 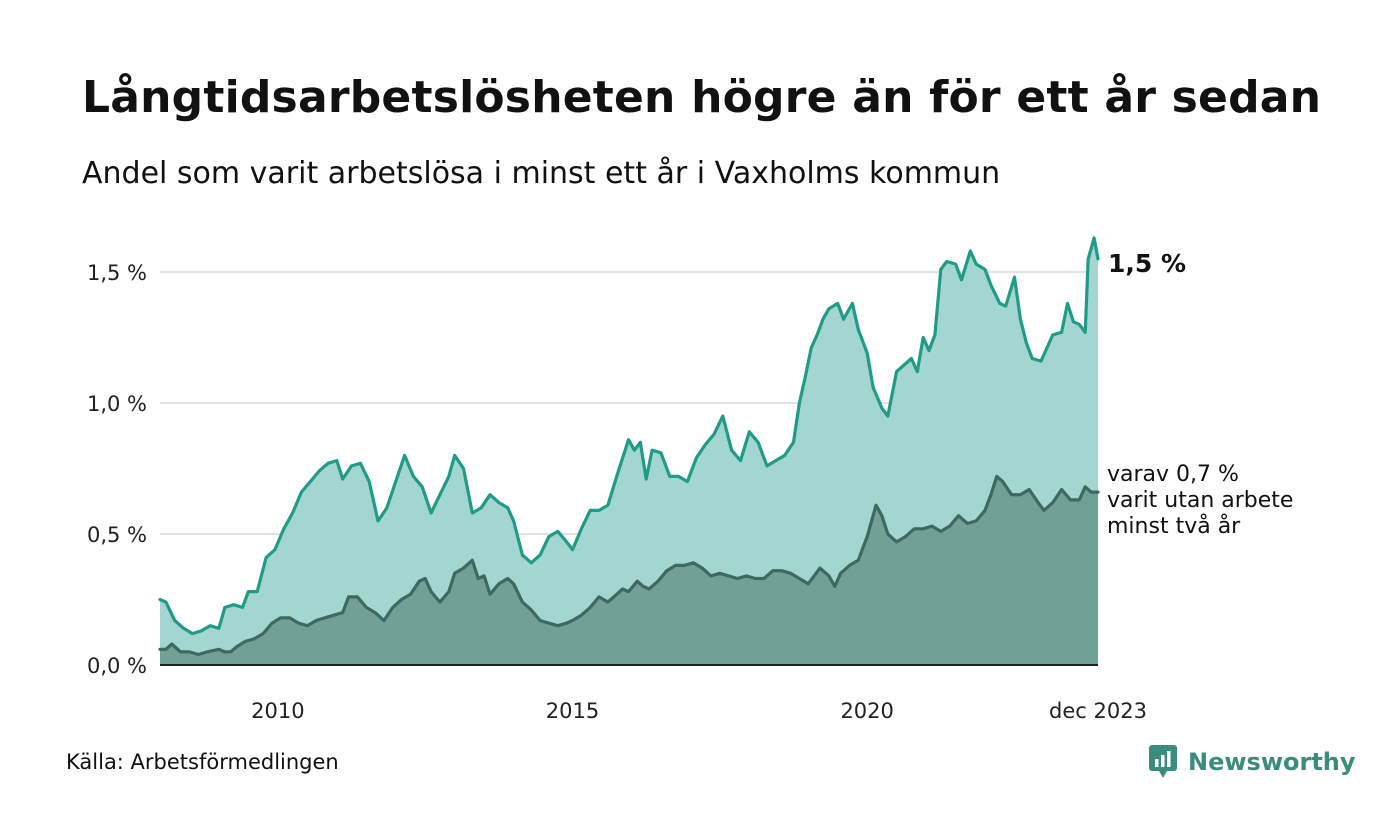 I want to click on y-tick-label: 1,5 %, so click(x=117, y=273).